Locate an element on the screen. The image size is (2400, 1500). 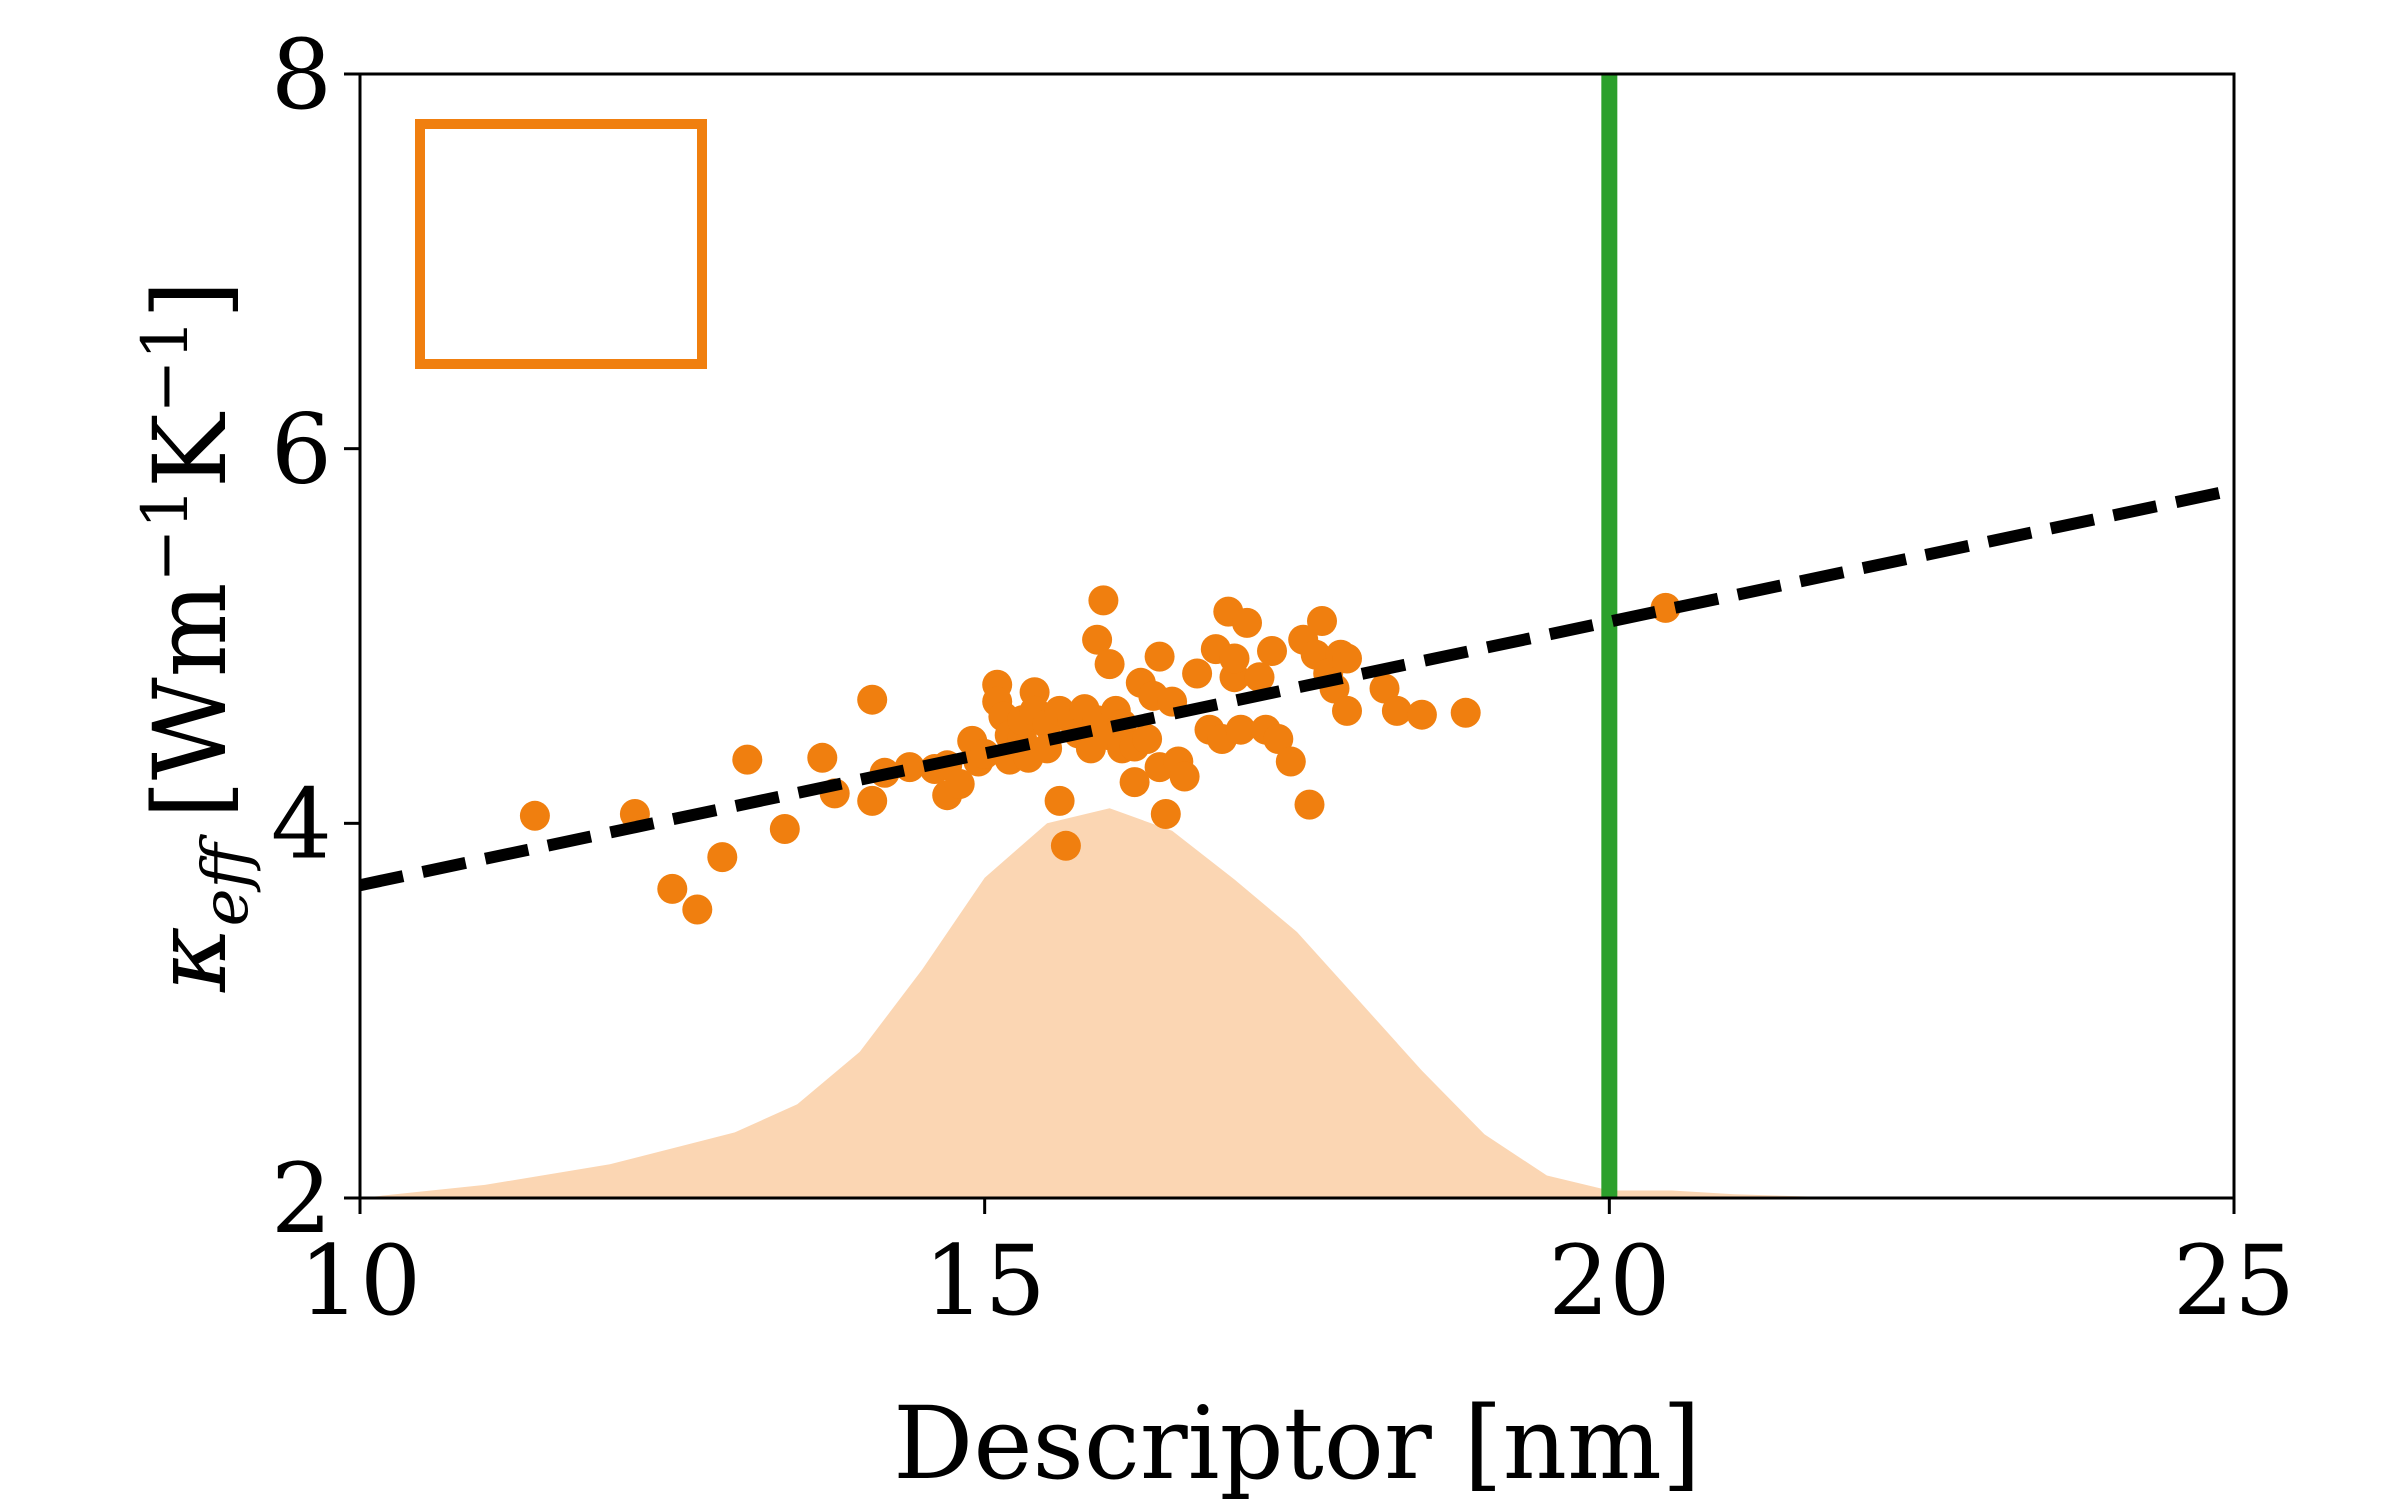
y-axis-symbol: κ is located at coordinates (190, 959).